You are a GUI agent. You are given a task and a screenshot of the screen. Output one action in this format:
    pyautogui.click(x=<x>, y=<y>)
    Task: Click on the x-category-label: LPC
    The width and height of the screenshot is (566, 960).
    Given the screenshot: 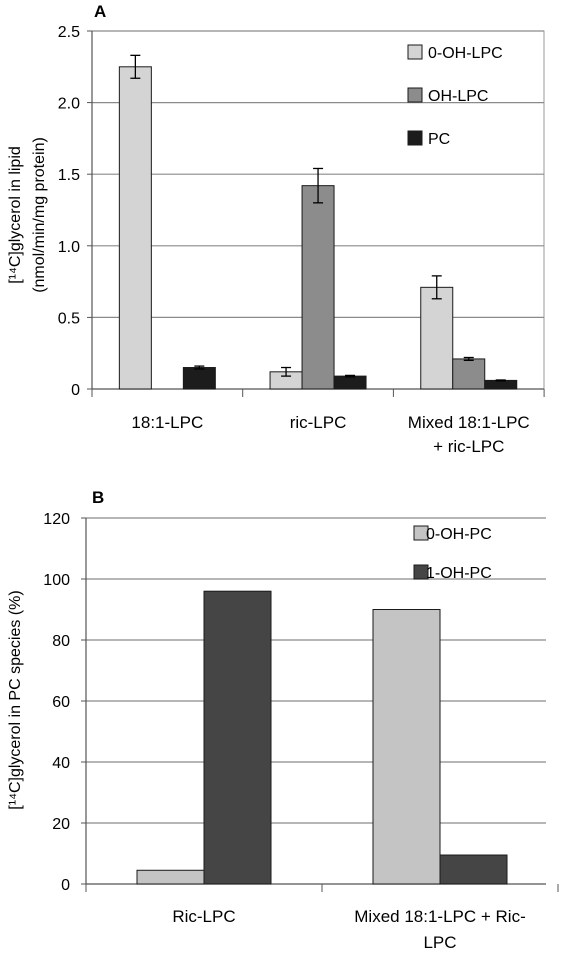 What is the action you would take?
    pyautogui.click(x=439, y=942)
    